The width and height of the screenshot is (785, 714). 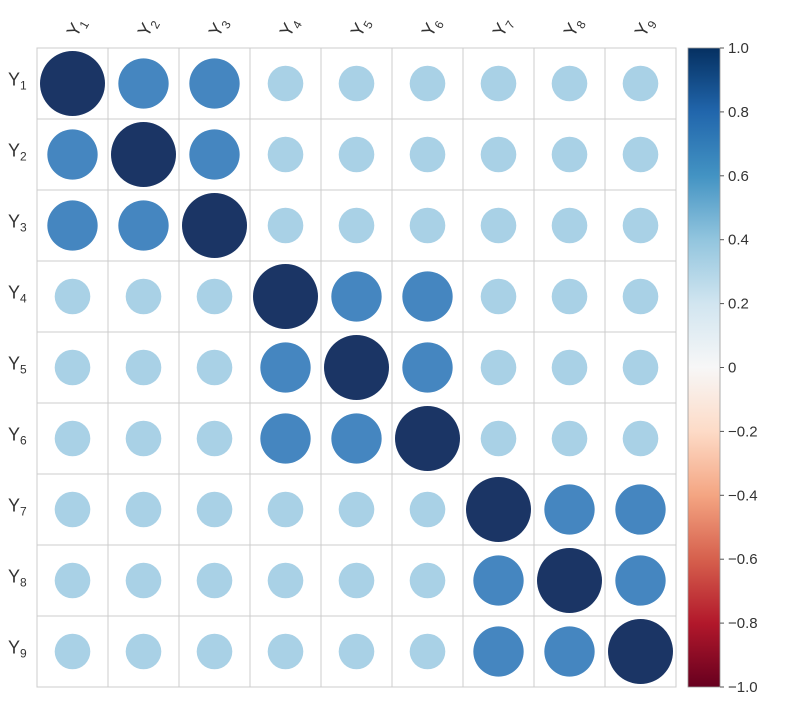 I want to click on column-labels: Y1 Y2 Y3 Y4 Y5 Y6 Y7 Y8 Y9, so click(x=361, y=28).